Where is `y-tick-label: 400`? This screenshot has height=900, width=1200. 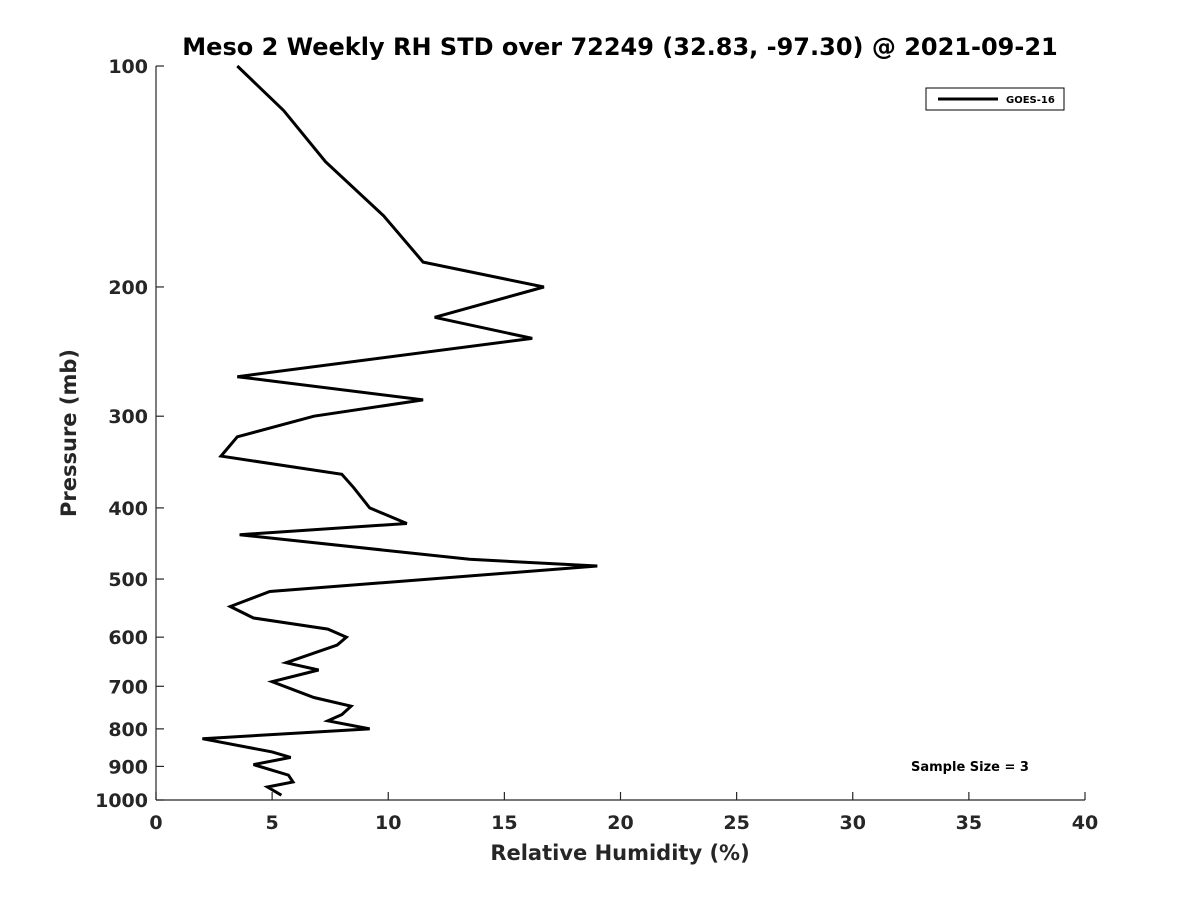
y-tick-label: 400 is located at coordinates (128, 509).